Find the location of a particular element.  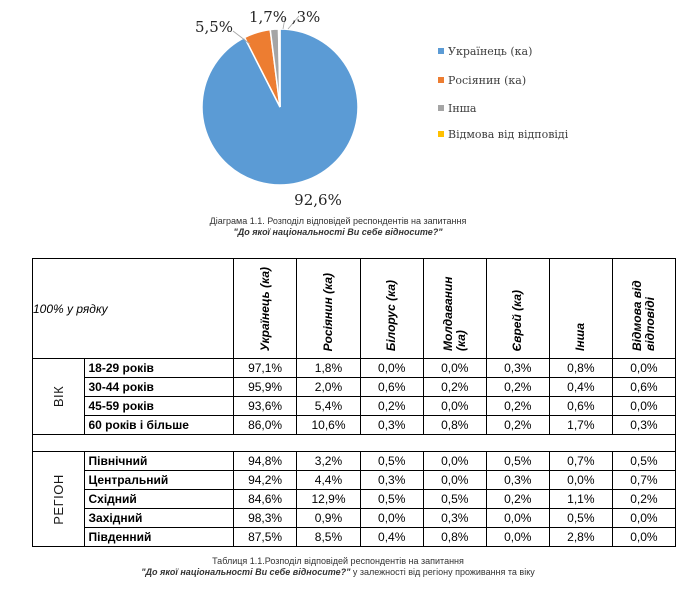

column-header-label: Відмова від відповіді is located at coordinates (643, 315).